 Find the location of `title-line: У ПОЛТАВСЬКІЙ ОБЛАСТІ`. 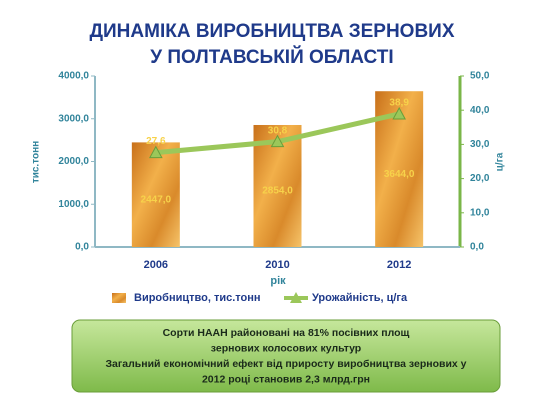

title-line: У ПОЛТАВСЬКІЙ ОБЛАСТІ is located at coordinates (271, 57).